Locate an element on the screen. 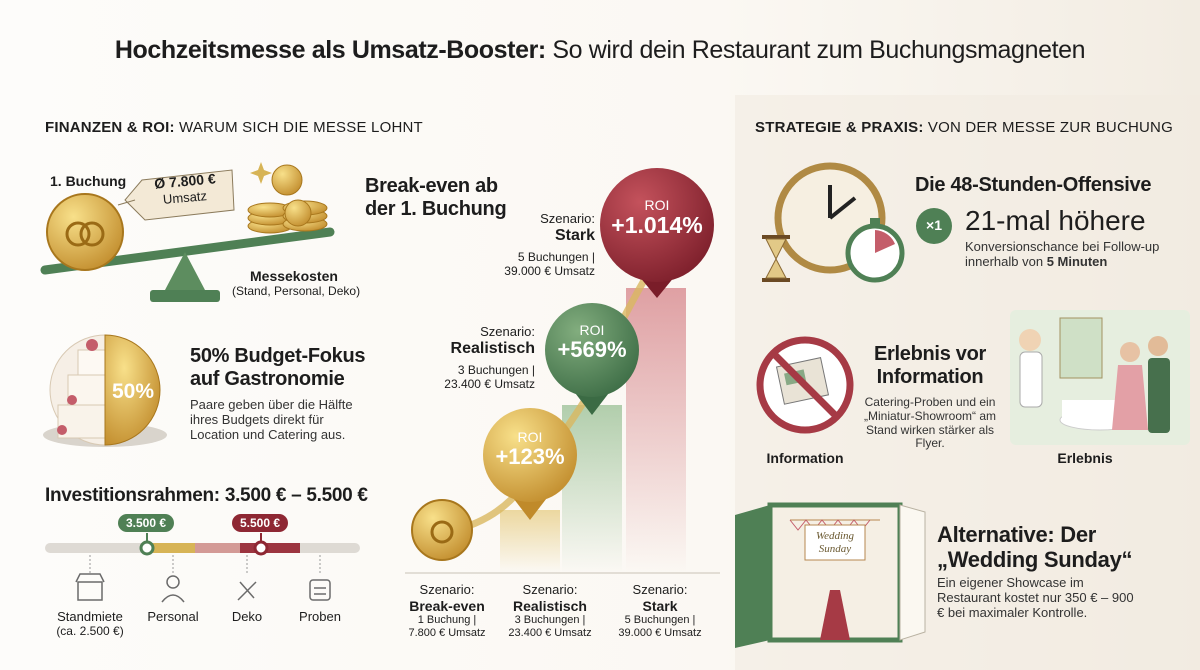  heading-bold: STRATEGIE & PRAXIS: is located at coordinates (839, 127).